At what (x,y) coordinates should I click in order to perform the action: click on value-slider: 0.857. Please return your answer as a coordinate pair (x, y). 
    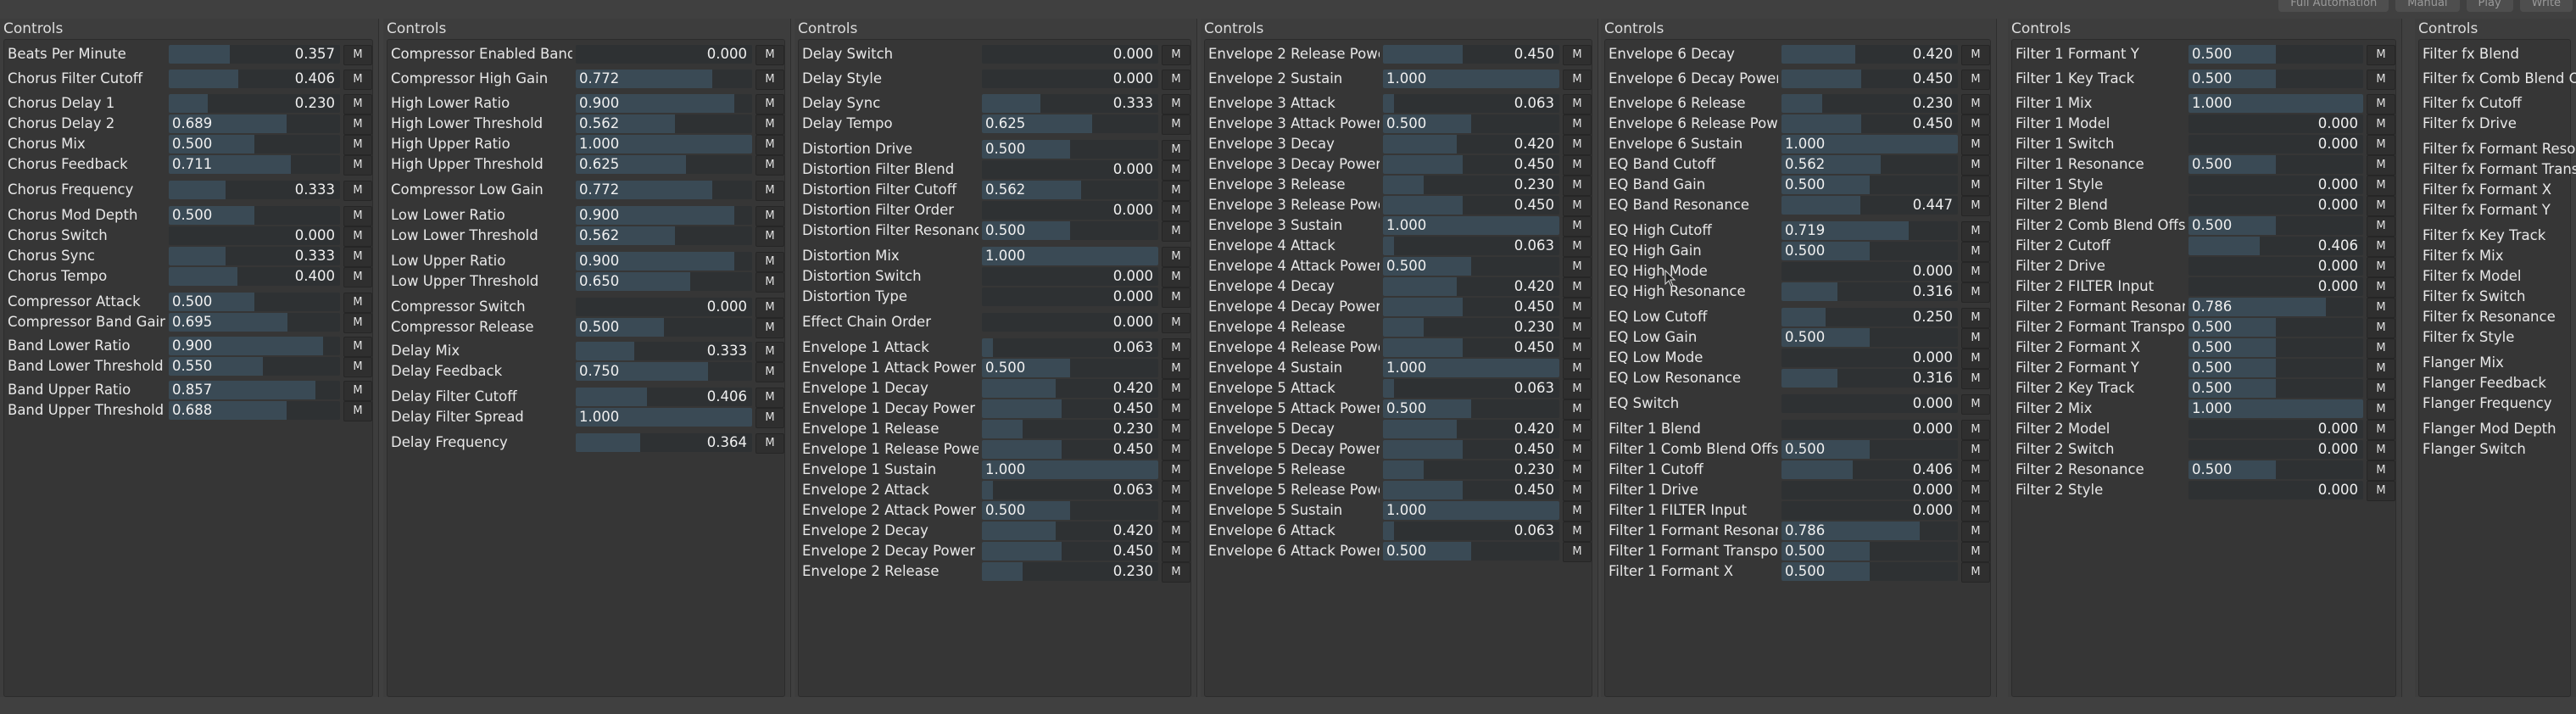
    Looking at the image, I should click on (254, 390).